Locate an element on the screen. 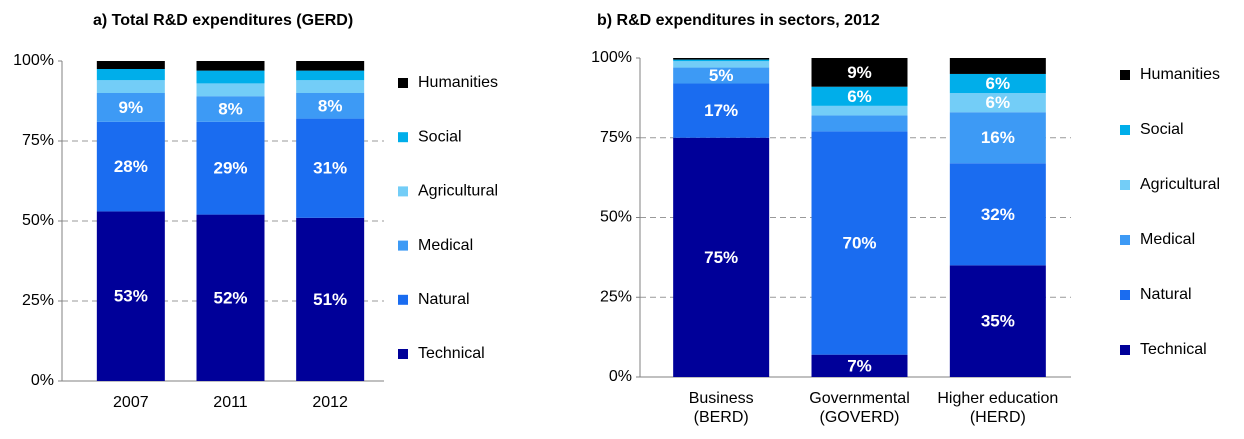 The image size is (1244, 439). value-label: 7% is located at coordinates (859, 365).